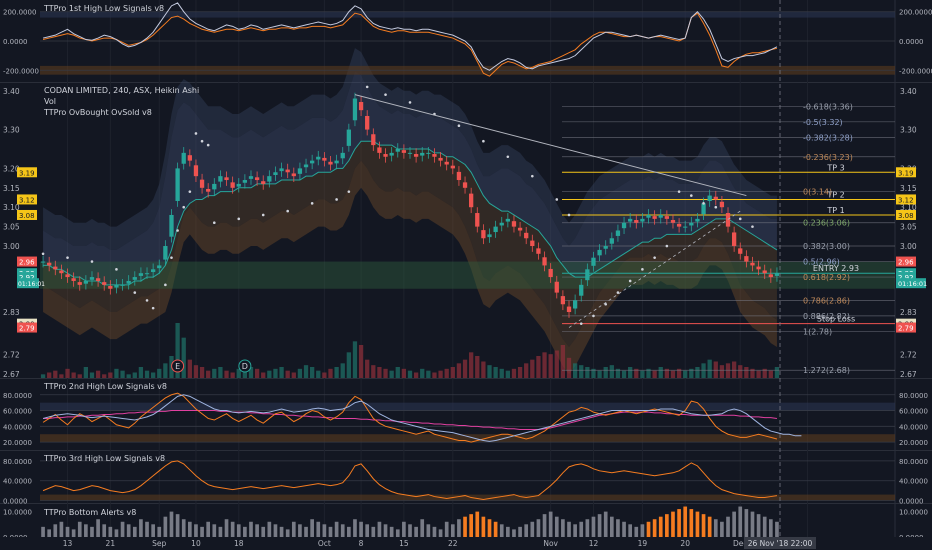  What do you see at coordinates (111, 543) in the screenshot?
I see `time-axis-tick: 21` at bounding box center [111, 543].